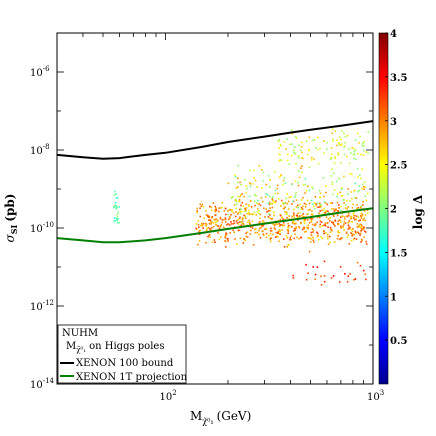 Image resolution: width=436 pixels, height=436 pixels. I want to click on y-tick-labels: 10-6 10-8 10-10 10-12 10-14, so click(42, 228).